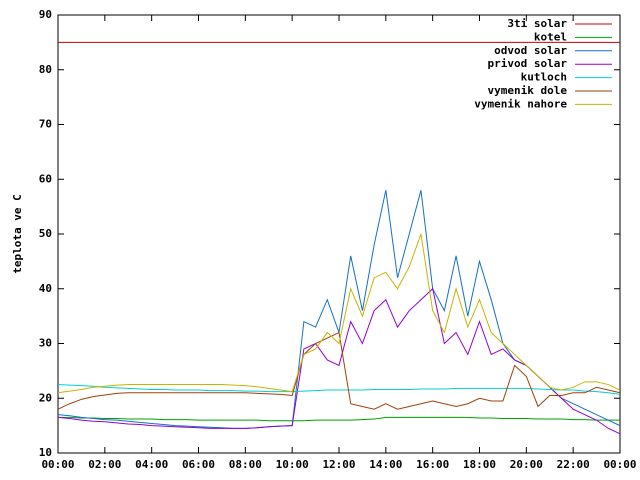 This screenshot has width=640, height=480. What do you see at coordinates (45, 124) in the screenshot?
I see `y-tick-label: 70` at bounding box center [45, 124].